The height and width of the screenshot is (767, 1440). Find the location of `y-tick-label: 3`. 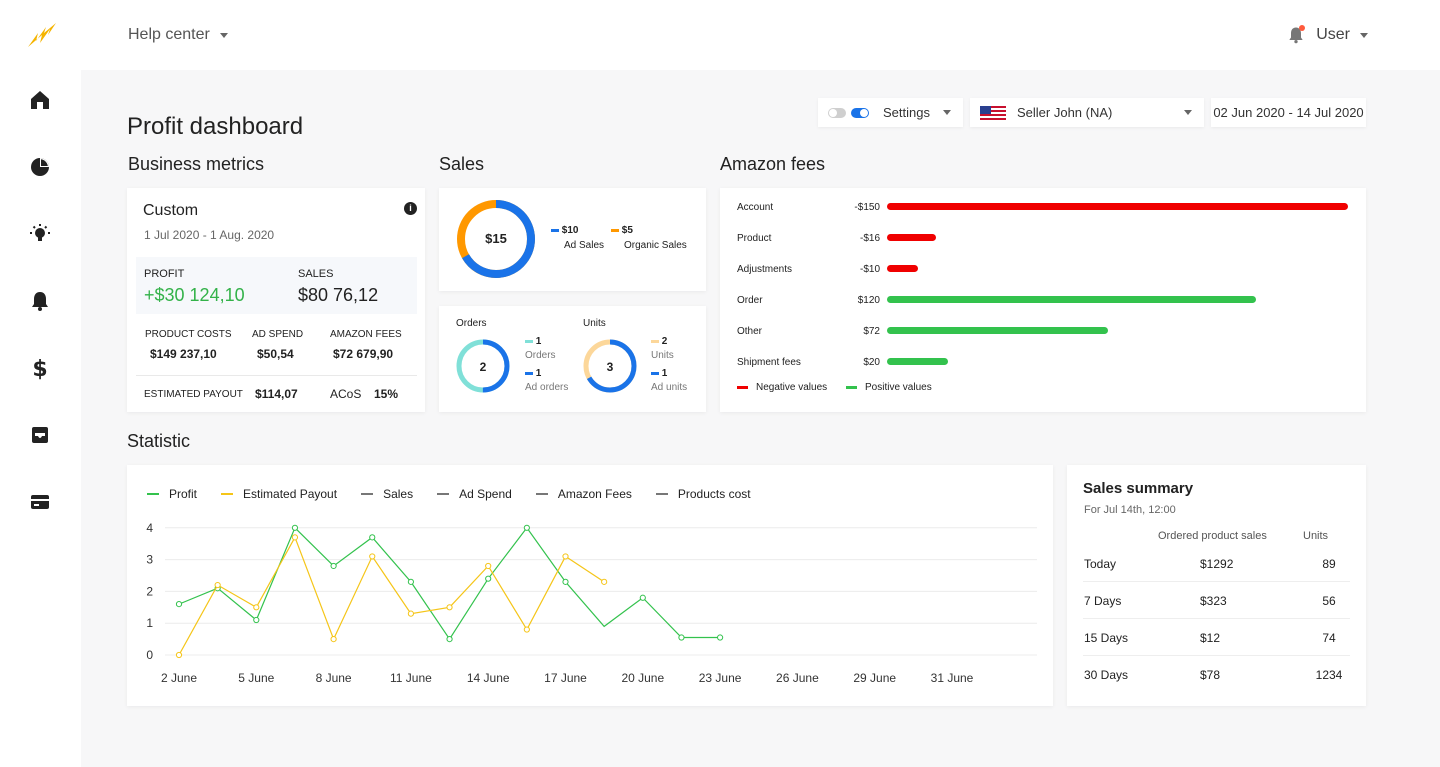

y-tick-label: 3 is located at coordinates (149, 560).